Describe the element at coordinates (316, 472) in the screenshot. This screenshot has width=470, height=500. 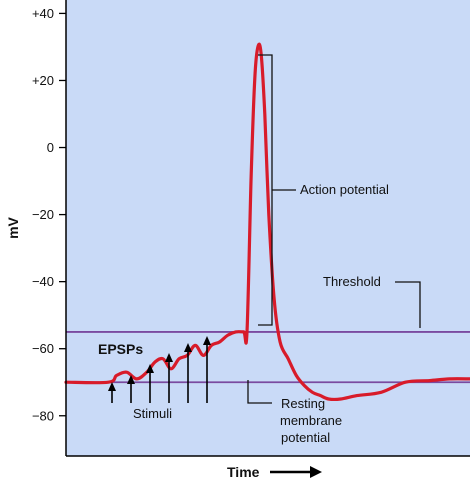
I see `time-arrowhead` at that location.